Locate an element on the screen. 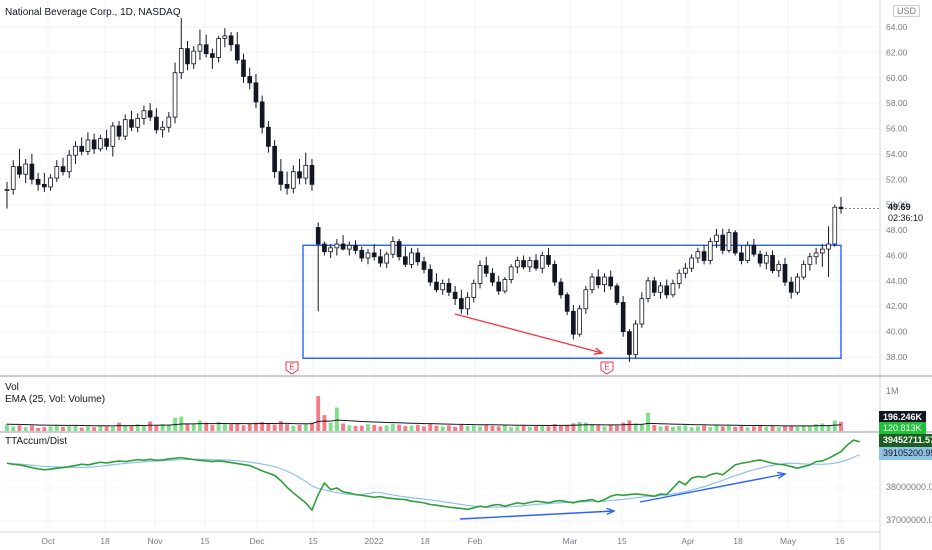  time-axis: Oct 18 Nov 15 Dec 15 2022 18 Feb Mar 15 Apr 18 May 16 is located at coordinates (443, 541).